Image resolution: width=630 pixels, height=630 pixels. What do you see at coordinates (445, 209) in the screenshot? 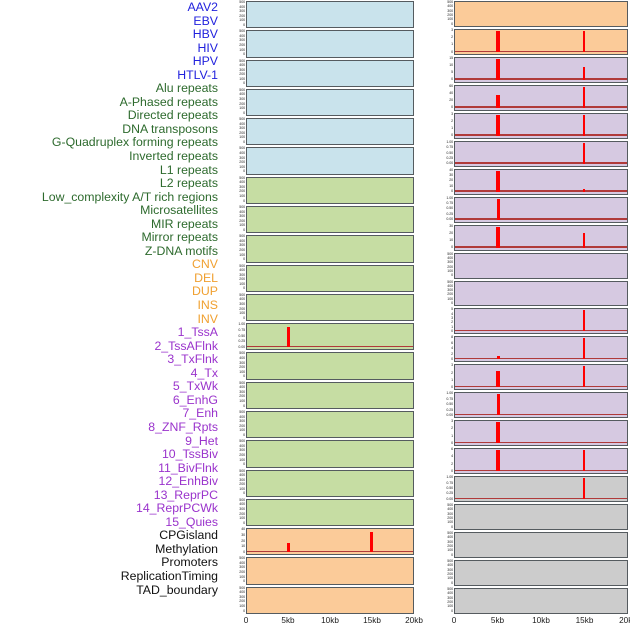
I see `track-yaxis: 1.00 0.75 0.50 0.25 0.00` at bounding box center [445, 209].